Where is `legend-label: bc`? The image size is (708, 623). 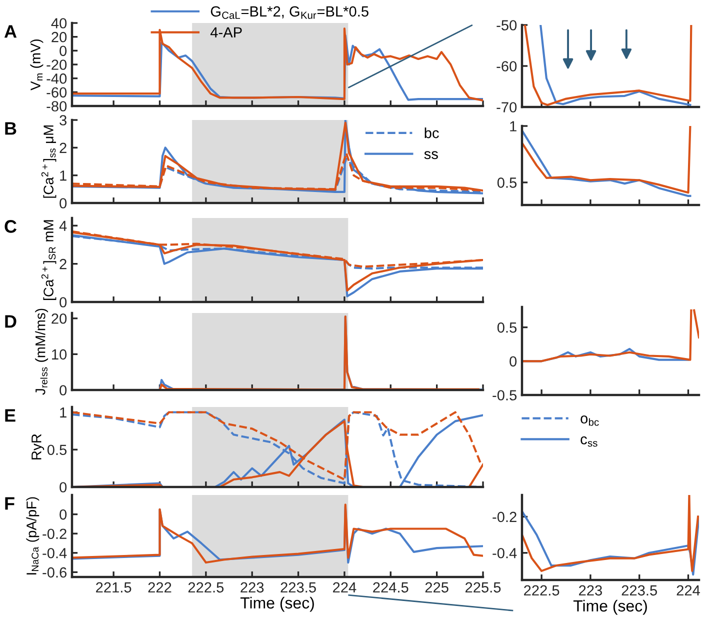
legend-label: bc is located at coordinates (431, 132).